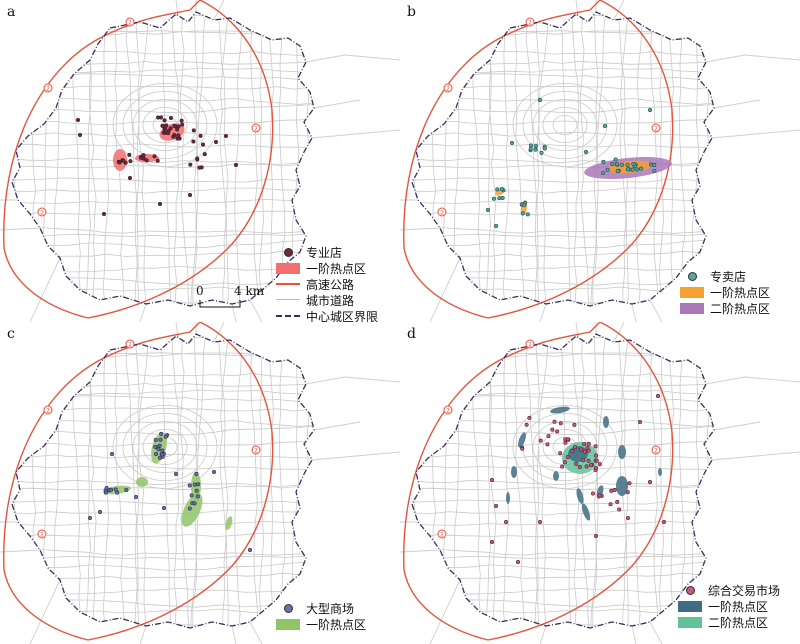  I want to click on legend-road-label: 城市道路, so click(330, 300).